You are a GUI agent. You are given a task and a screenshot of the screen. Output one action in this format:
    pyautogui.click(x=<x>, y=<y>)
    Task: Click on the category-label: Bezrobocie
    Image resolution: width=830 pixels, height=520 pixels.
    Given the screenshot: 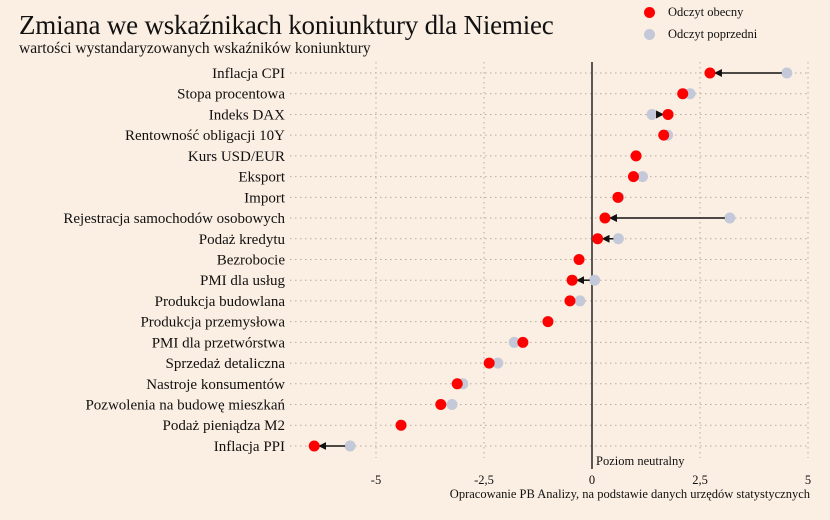 What is the action you would take?
    pyautogui.click(x=251, y=260)
    